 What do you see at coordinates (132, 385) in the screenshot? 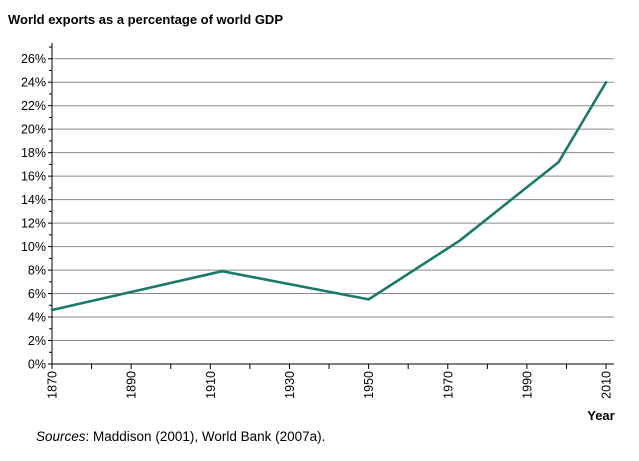
I see `x-tick-label: 1890` at bounding box center [132, 385].